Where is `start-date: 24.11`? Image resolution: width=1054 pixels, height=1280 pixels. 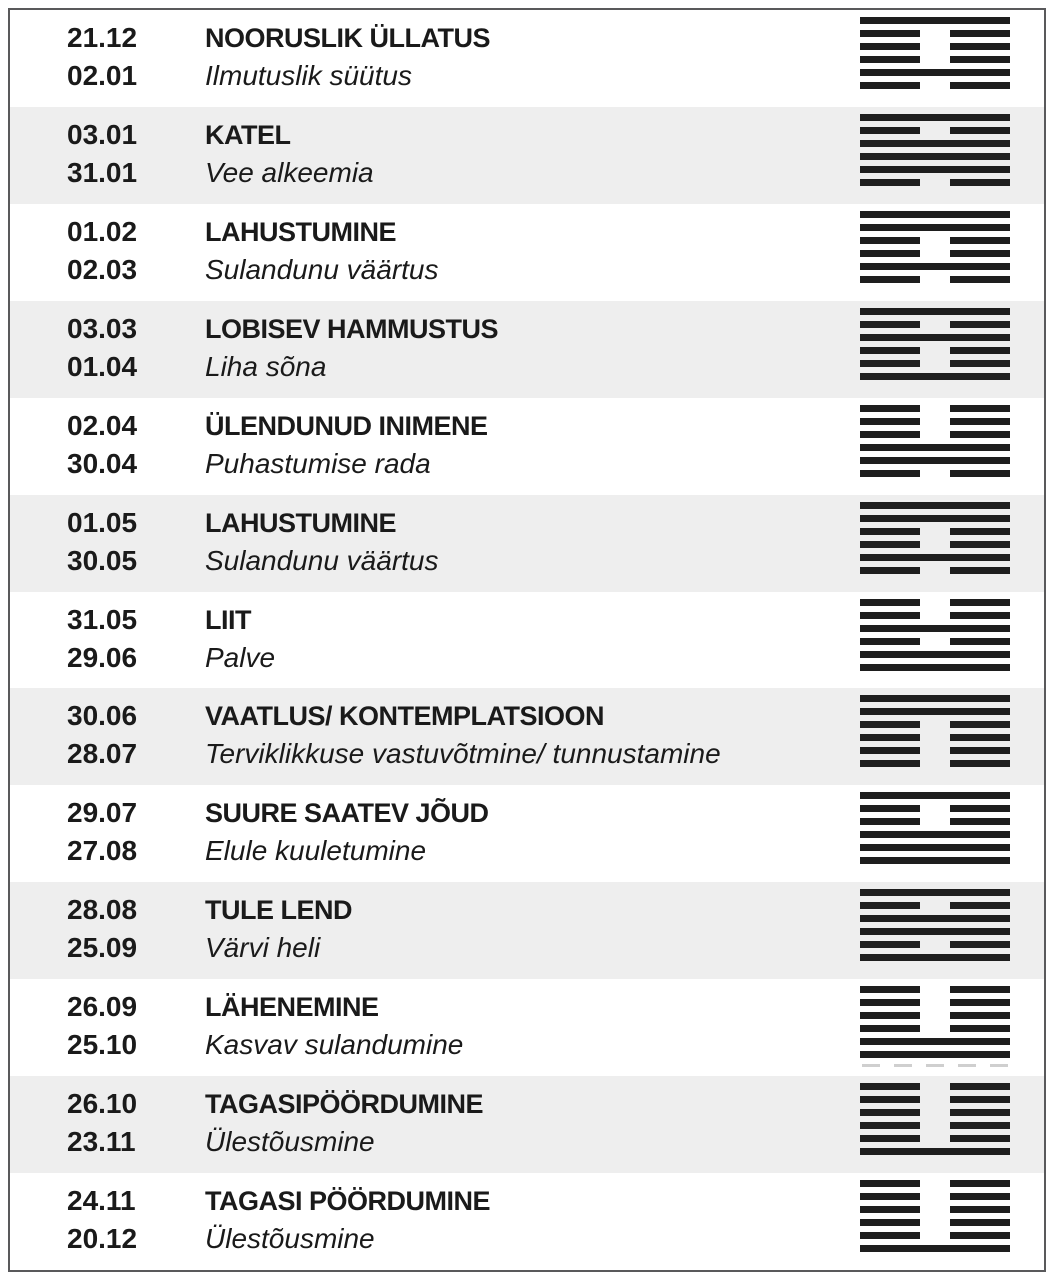
start-date: 24.11 is located at coordinates (101, 1201).